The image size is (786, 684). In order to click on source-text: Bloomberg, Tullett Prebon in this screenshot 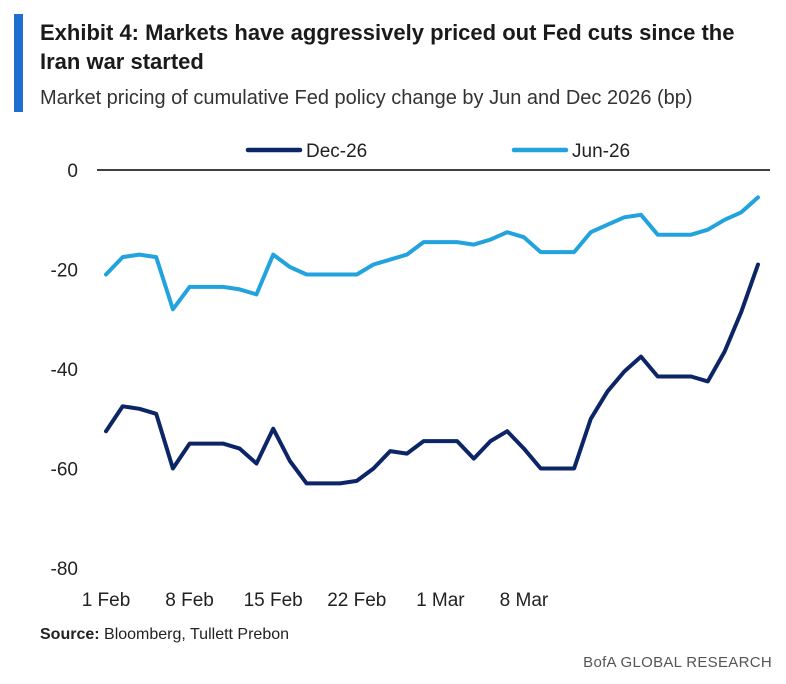, I will do `click(194, 634)`.